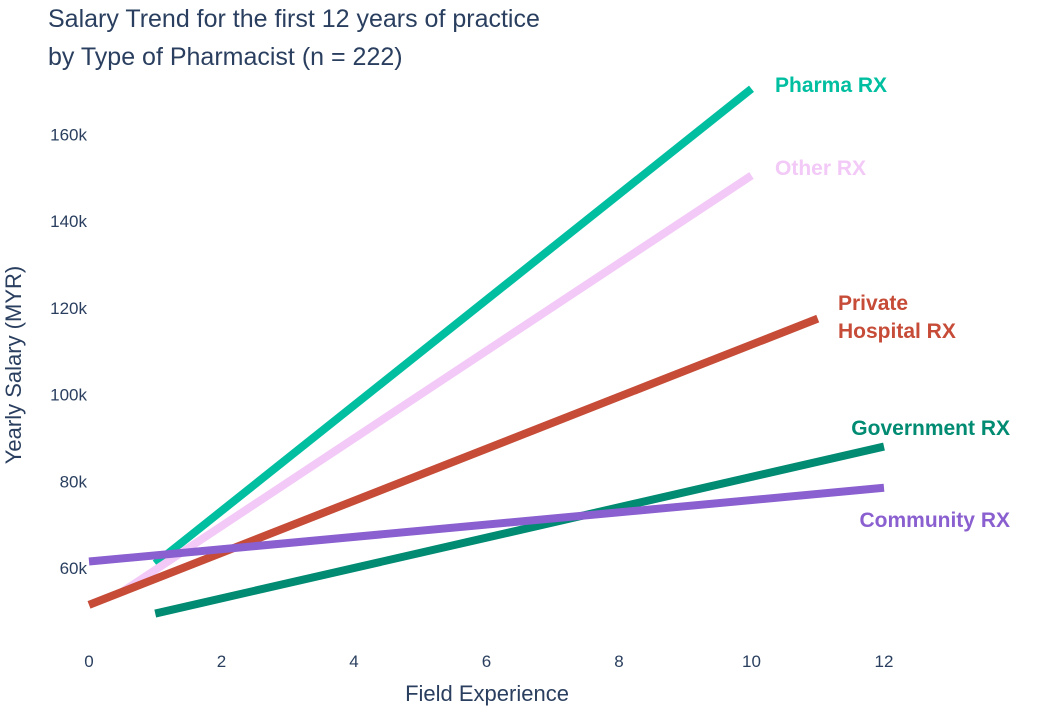  Describe the element at coordinates (13, 365) in the screenshot. I see `y-axis-title: Yearly Salary (MYR)` at that location.